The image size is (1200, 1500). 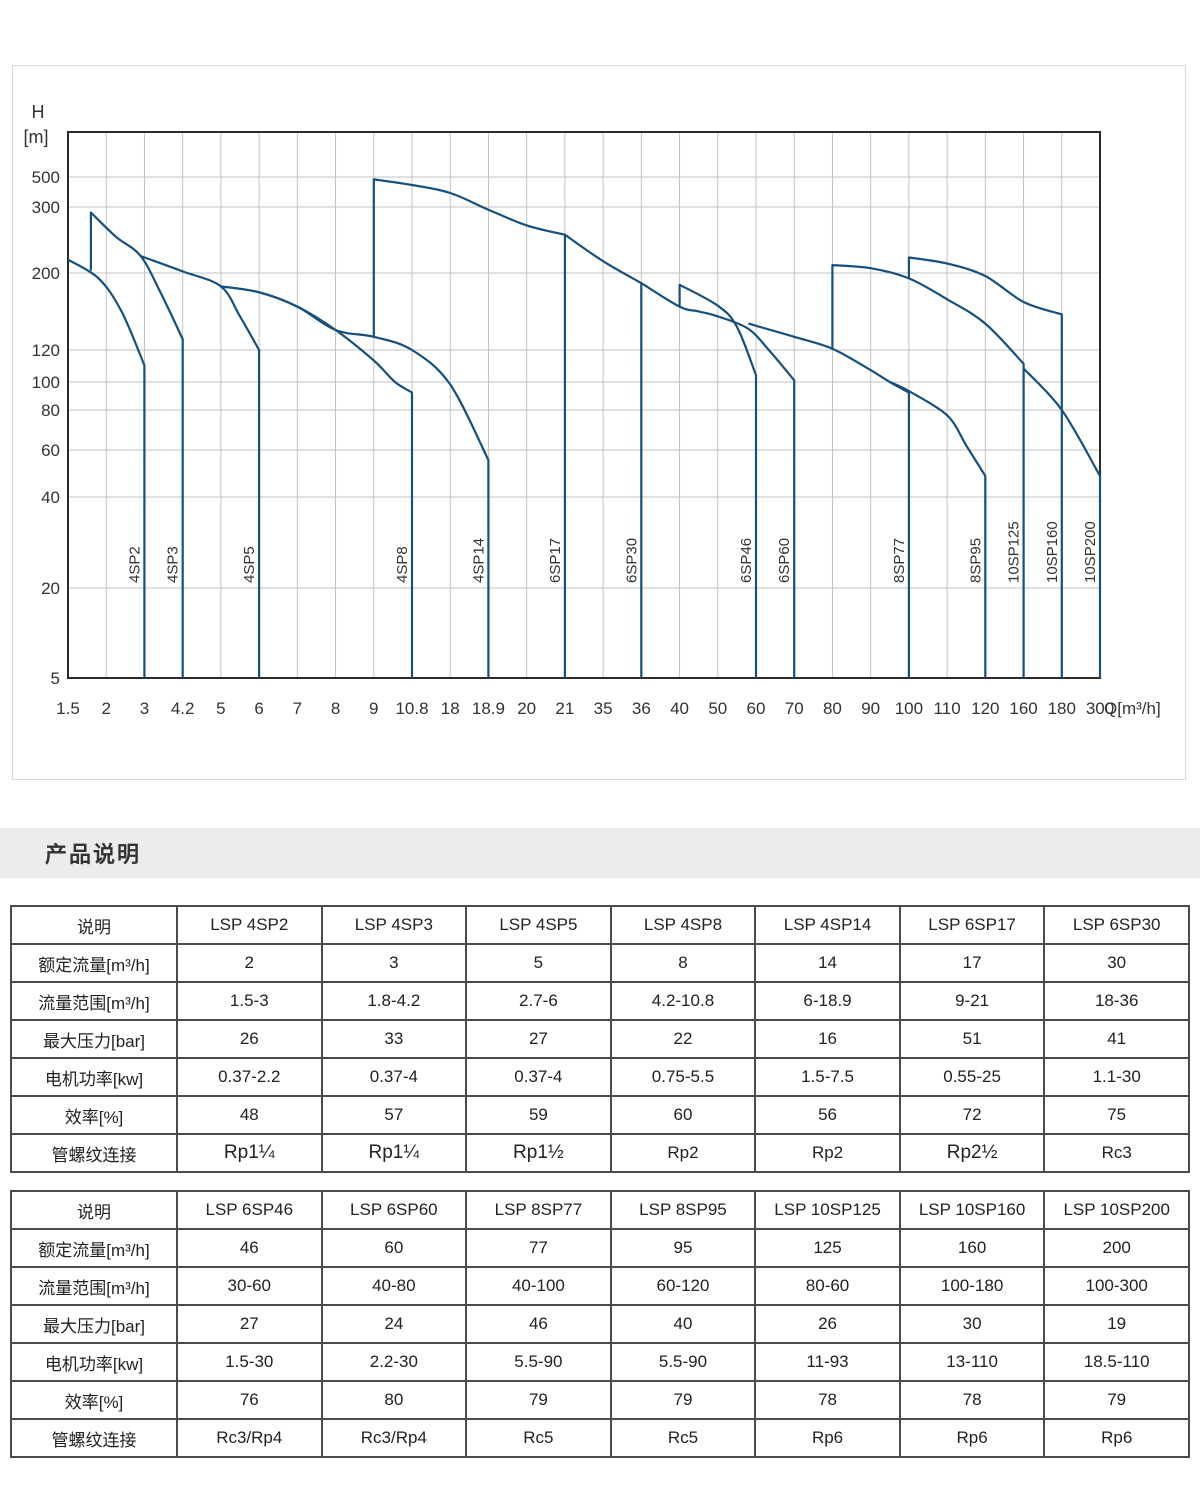 What do you see at coordinates (972, 1077) in the screenshot?
I see `value-cell: 0.55-25` at bounding box center [972, 1077].